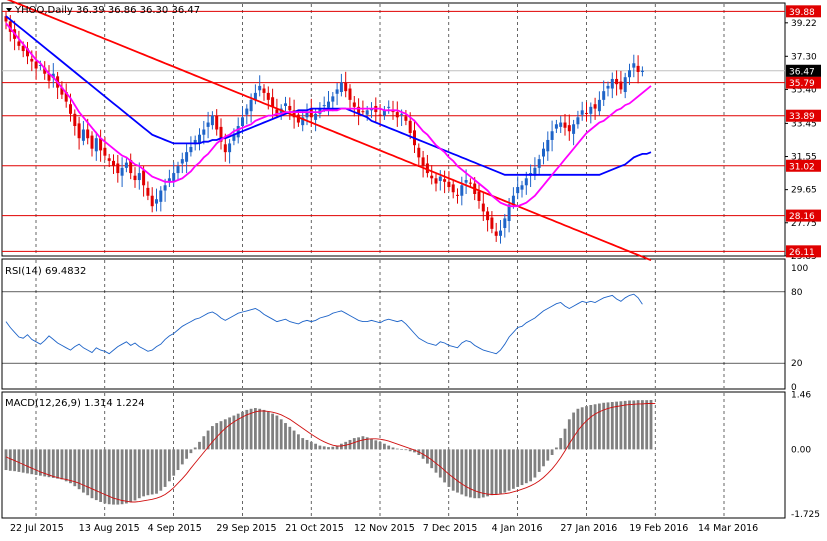  What do you see at coordinates (330, 452) in the screenshot?
I see `macd-signal-line` at bounding box center [330, 452].